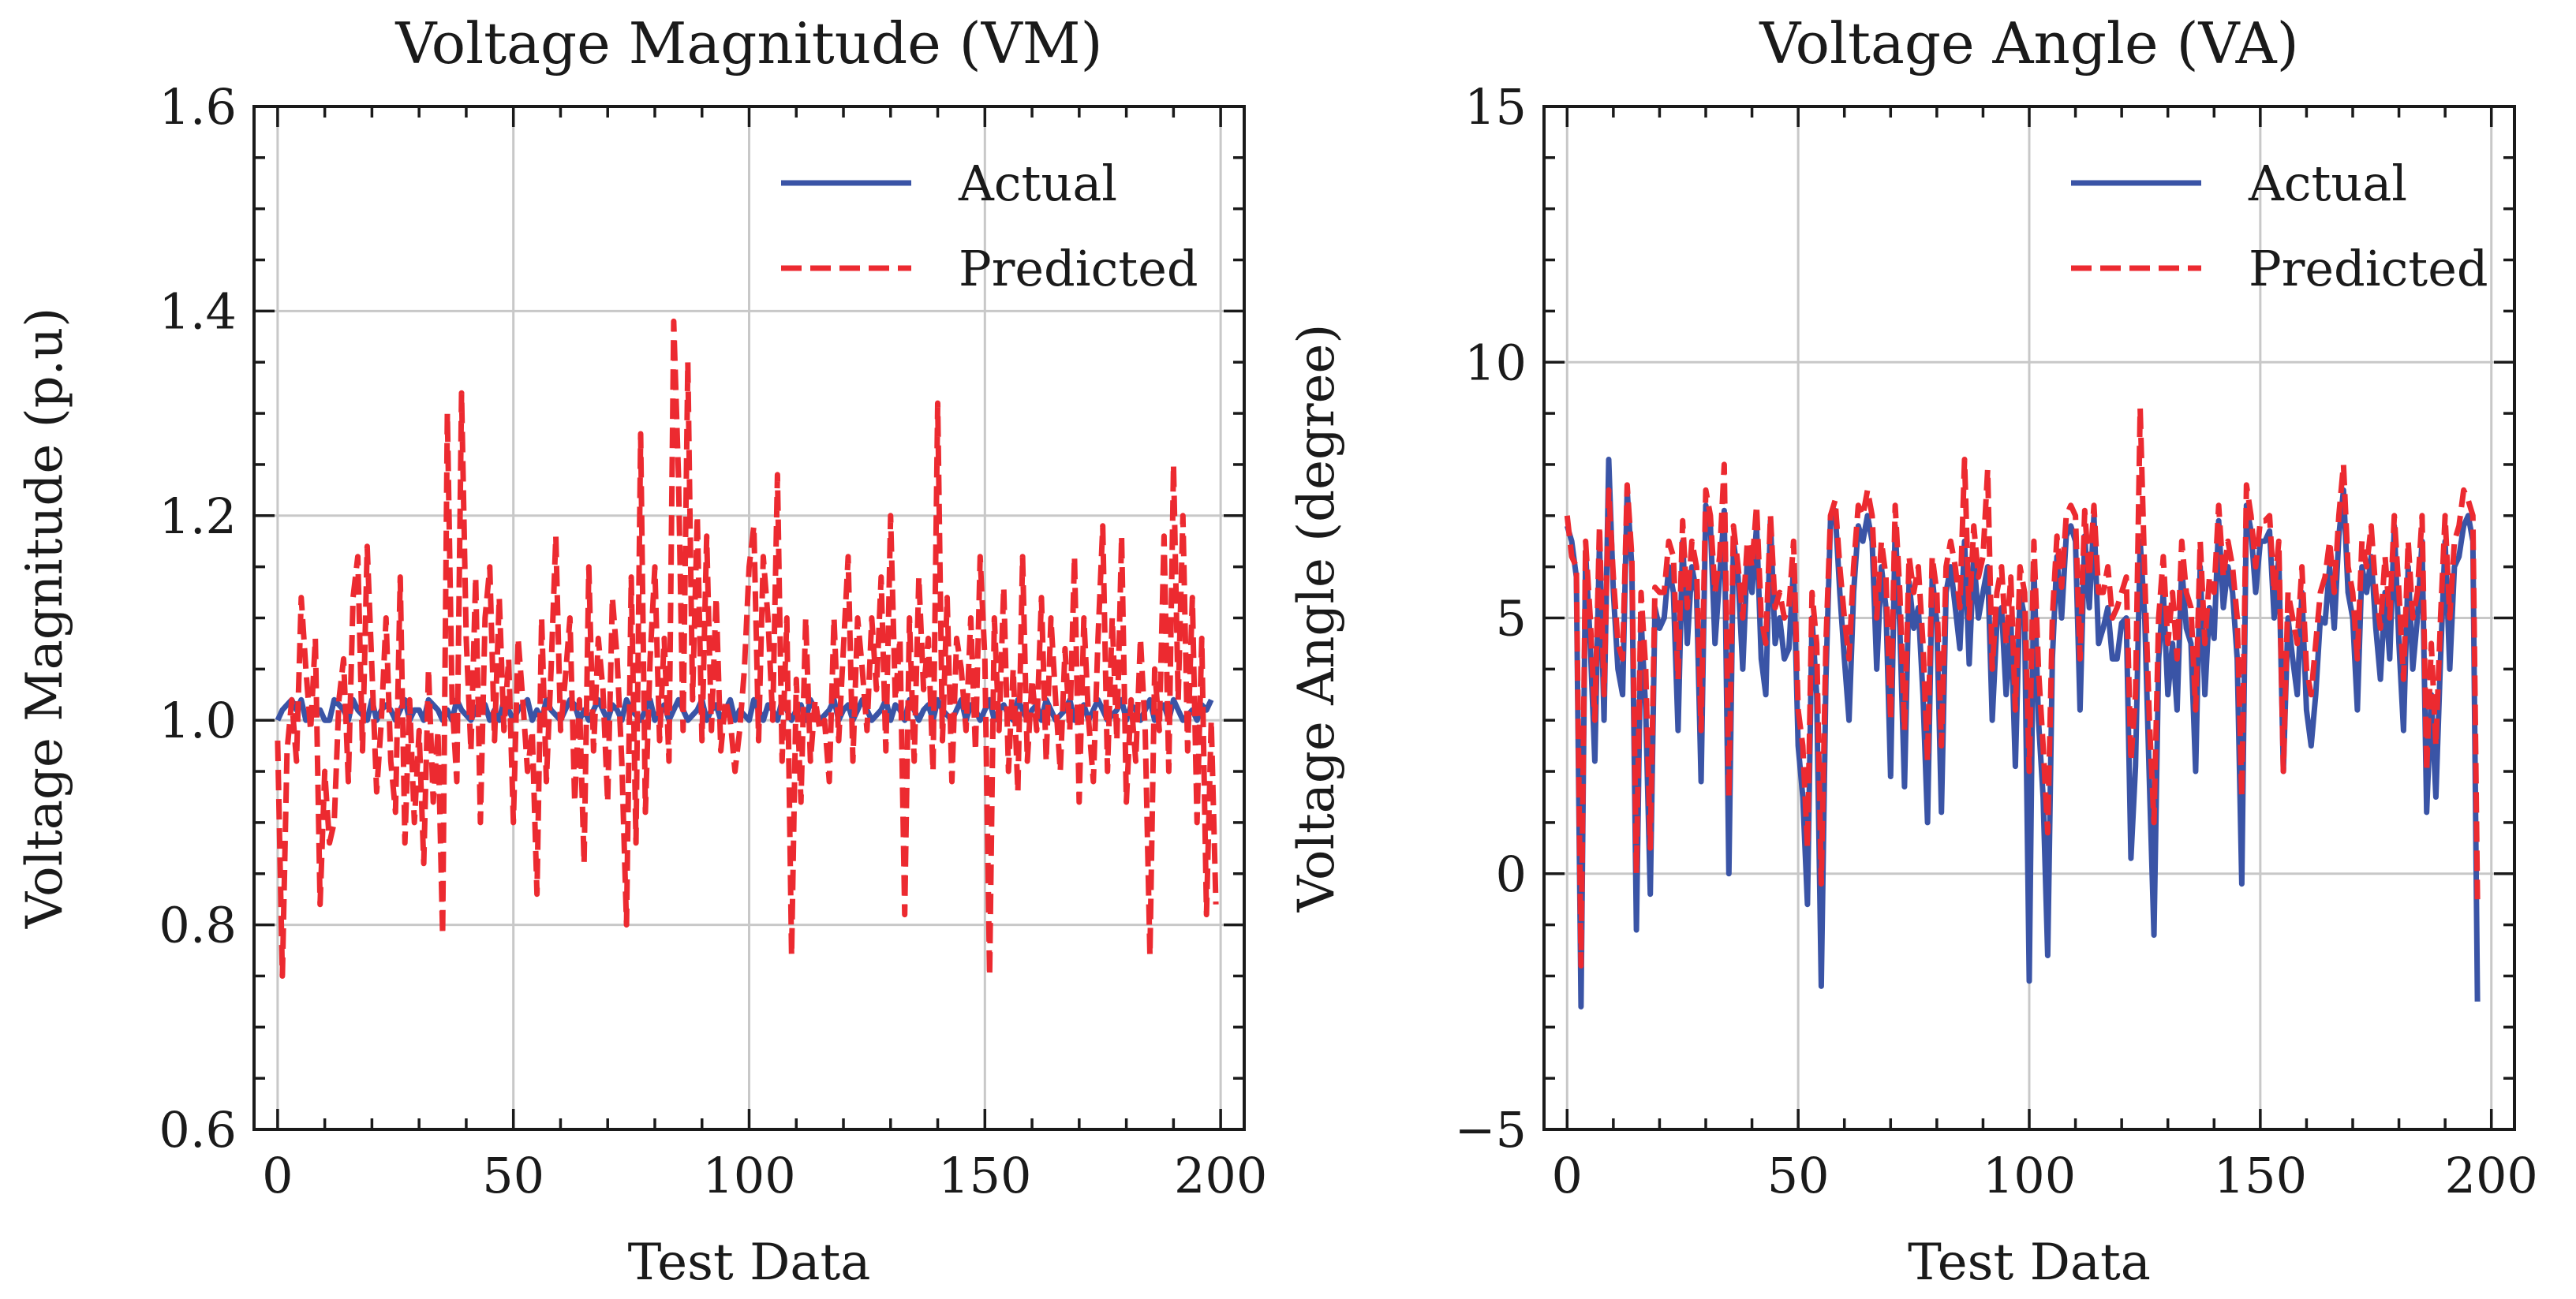 The height and width of the screenshot is (1299, 2576). Describe the element at coordinates (198, 926) in the screenshot. I see `y-tick-label: 0.8` at that location.